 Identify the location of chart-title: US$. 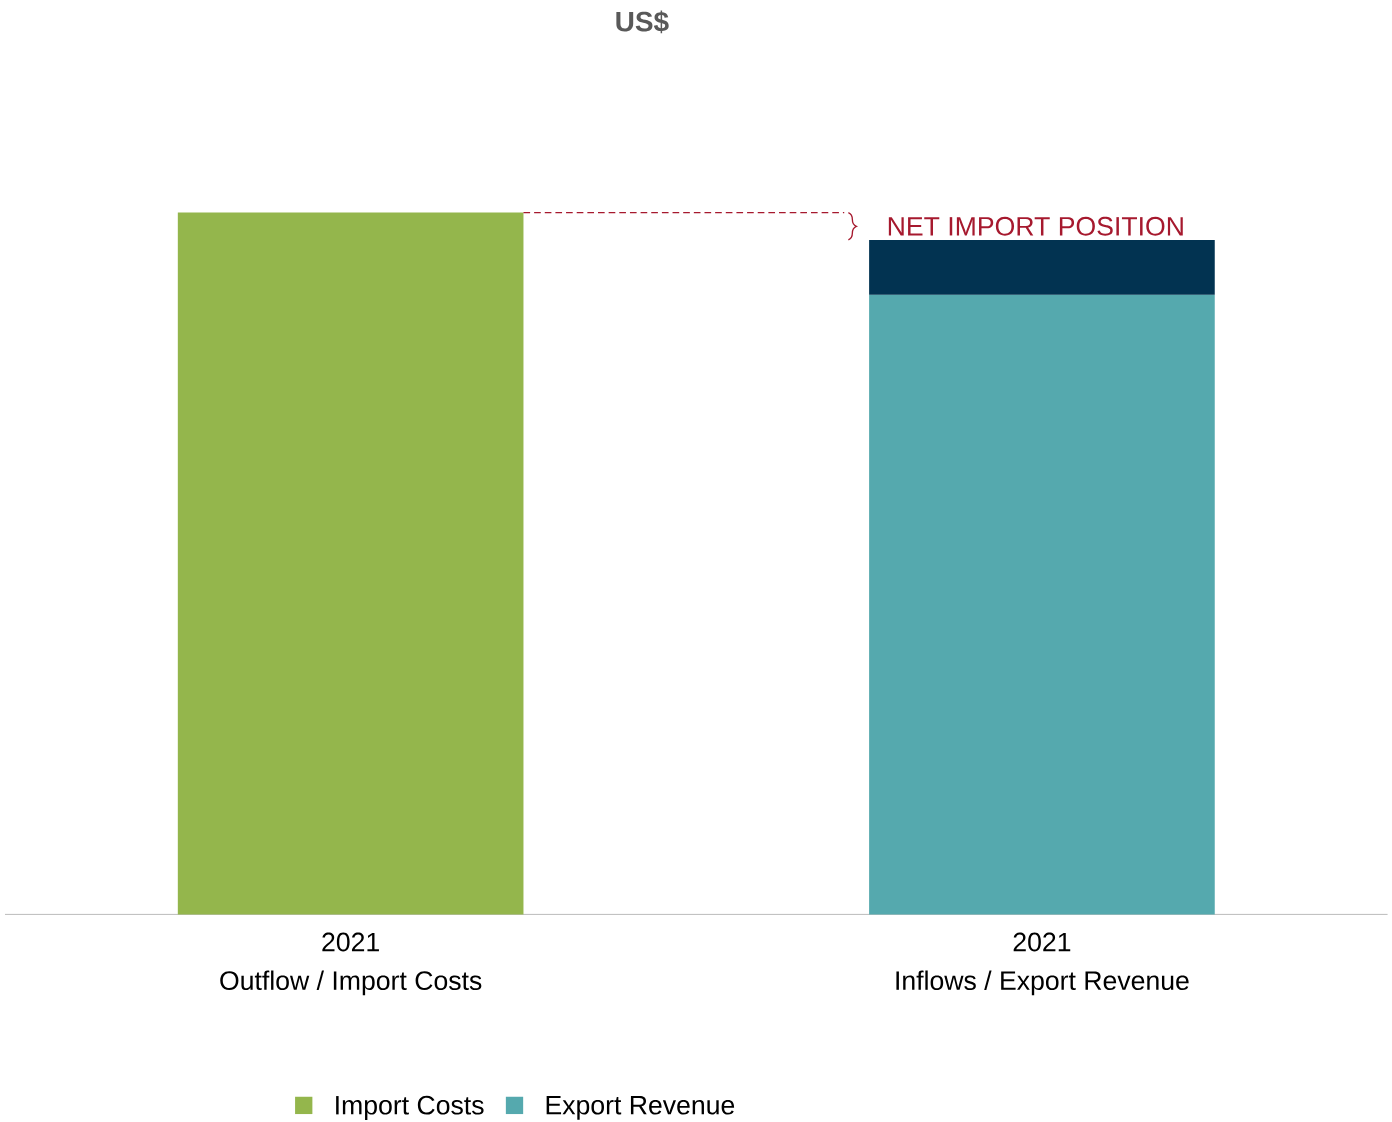
(642, 22).